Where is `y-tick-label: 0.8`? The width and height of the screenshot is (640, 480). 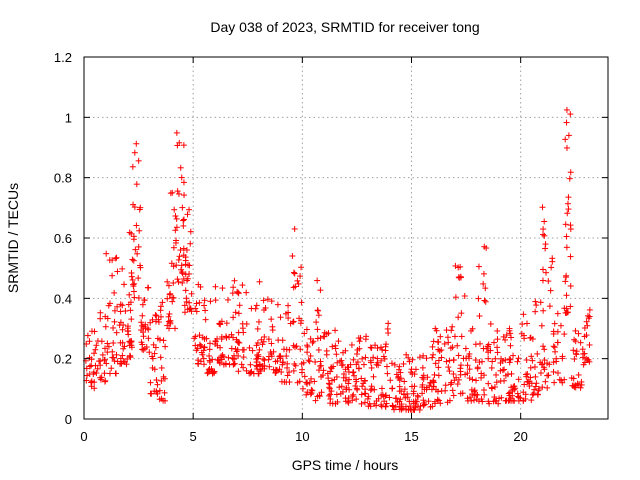 y-tick-label: 0.8 is located at coordinates (63, 178).